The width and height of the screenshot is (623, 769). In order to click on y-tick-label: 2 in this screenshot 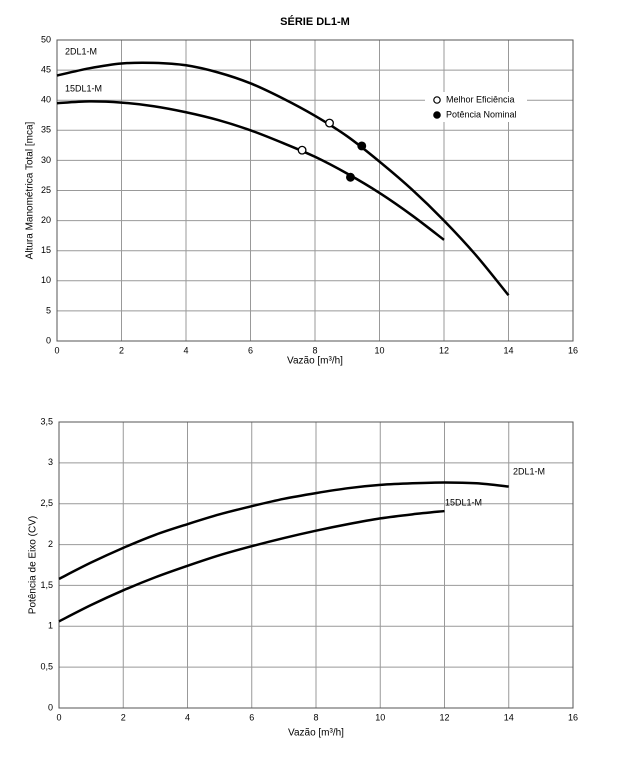, I will do `click(50, 544)`.